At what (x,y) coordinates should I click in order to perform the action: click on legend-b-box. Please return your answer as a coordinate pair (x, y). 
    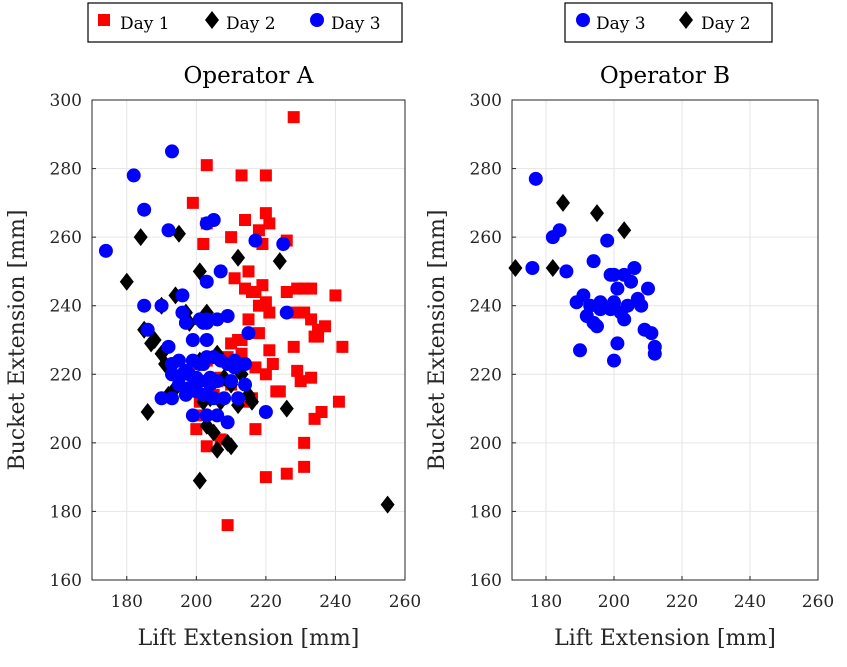
    Looking at the image, I should click on (668, 22).